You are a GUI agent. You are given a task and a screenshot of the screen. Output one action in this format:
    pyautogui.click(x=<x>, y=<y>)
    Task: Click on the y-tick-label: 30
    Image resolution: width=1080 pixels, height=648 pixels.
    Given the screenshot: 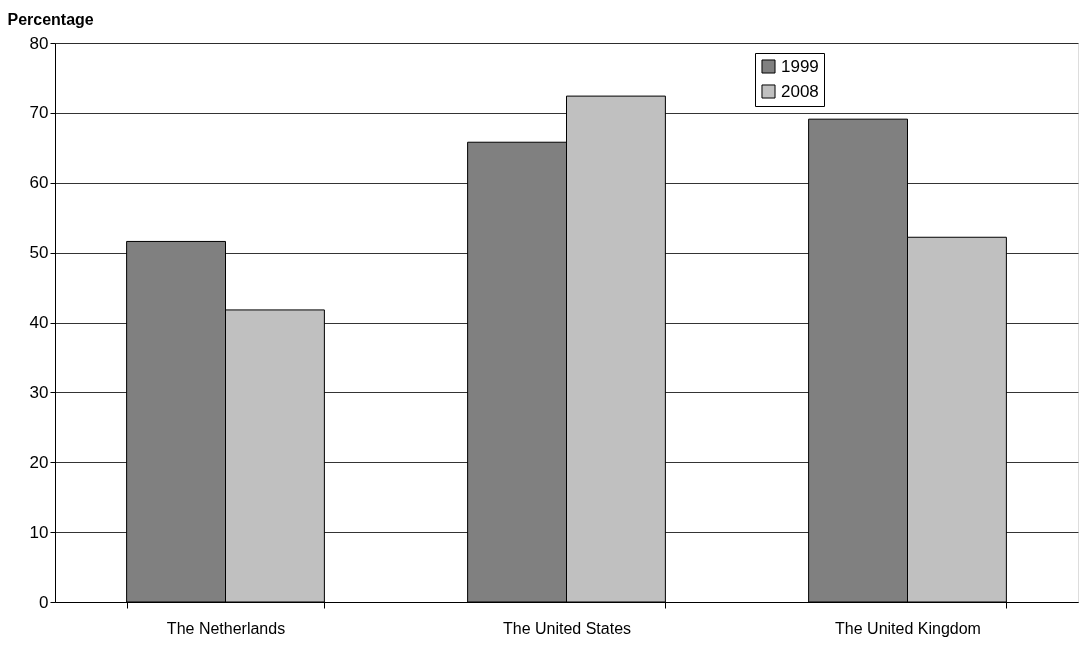 What is the action you would take?
    pyautogui.click(x=39, y=392)
    